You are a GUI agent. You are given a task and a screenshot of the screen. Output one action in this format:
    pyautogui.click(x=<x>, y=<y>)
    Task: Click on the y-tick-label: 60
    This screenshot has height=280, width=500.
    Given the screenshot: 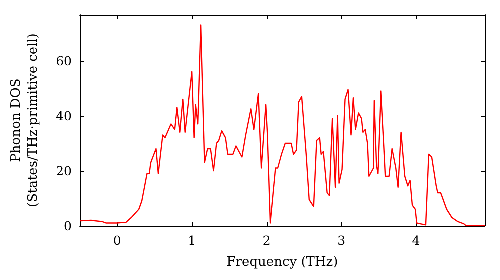 What is the action you would take?
    pyautogui.click(x=64, y=60)
    